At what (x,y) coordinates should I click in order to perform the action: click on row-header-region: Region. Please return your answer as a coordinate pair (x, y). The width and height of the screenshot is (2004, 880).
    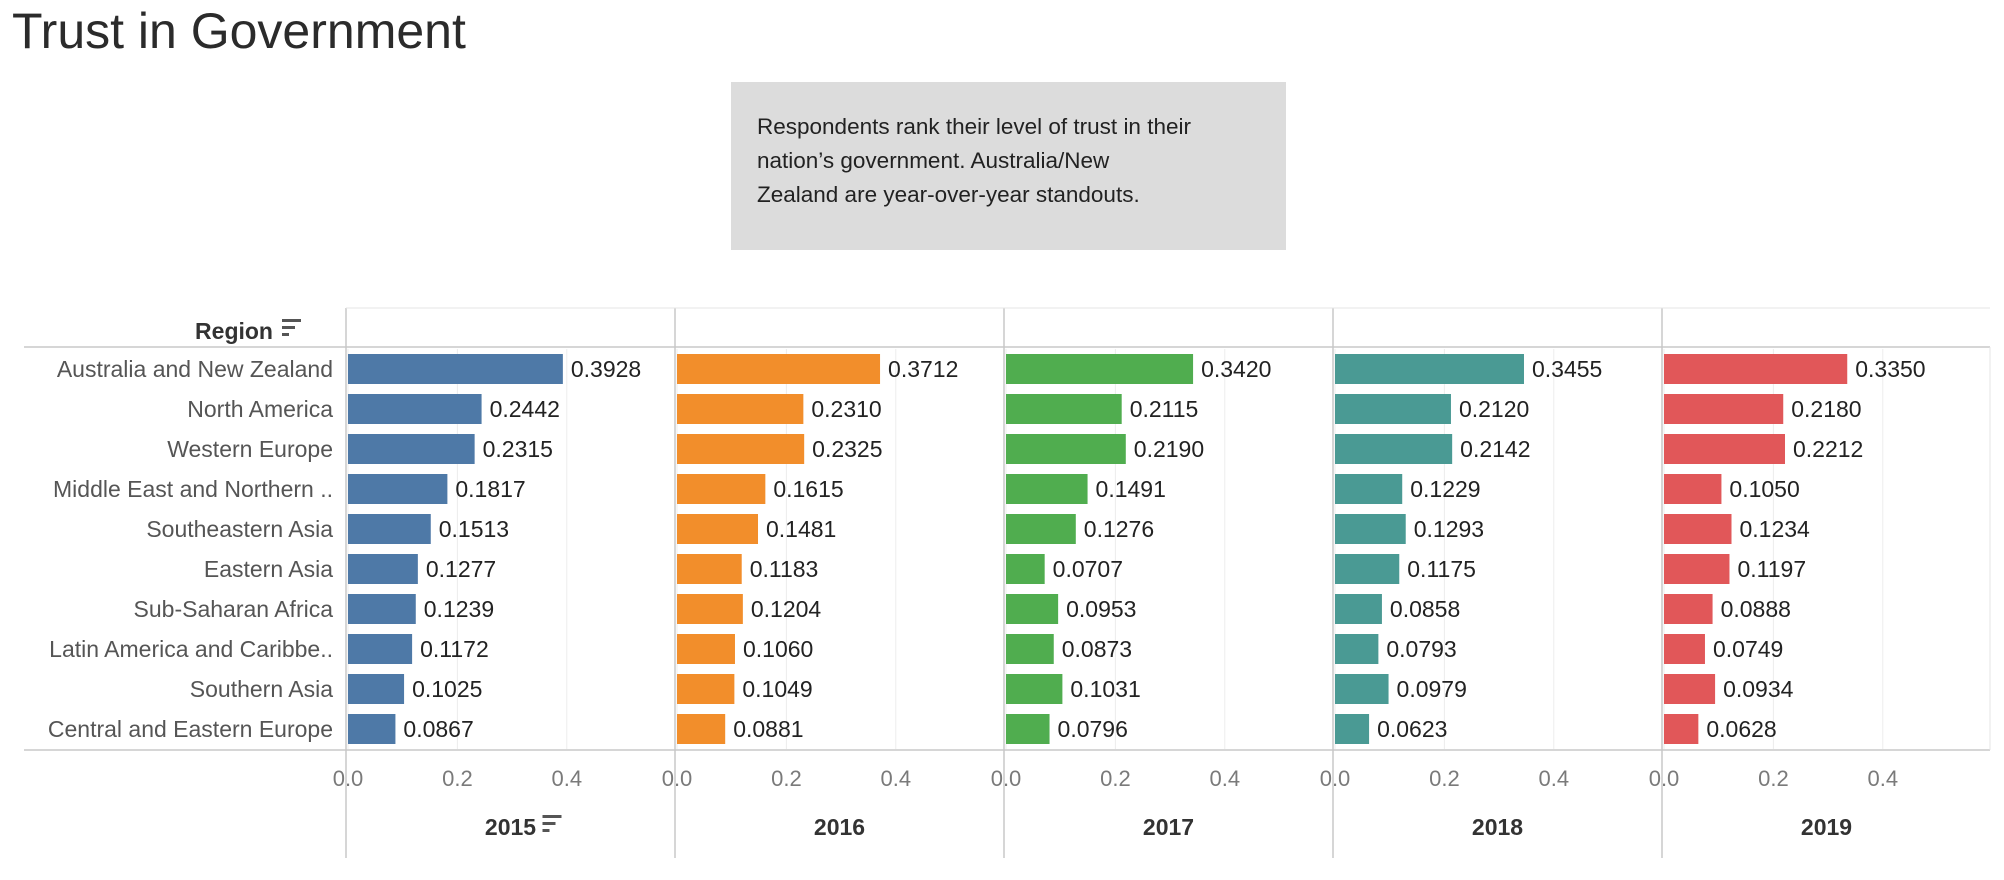
    Looking at the image, I should click on (234, 331).